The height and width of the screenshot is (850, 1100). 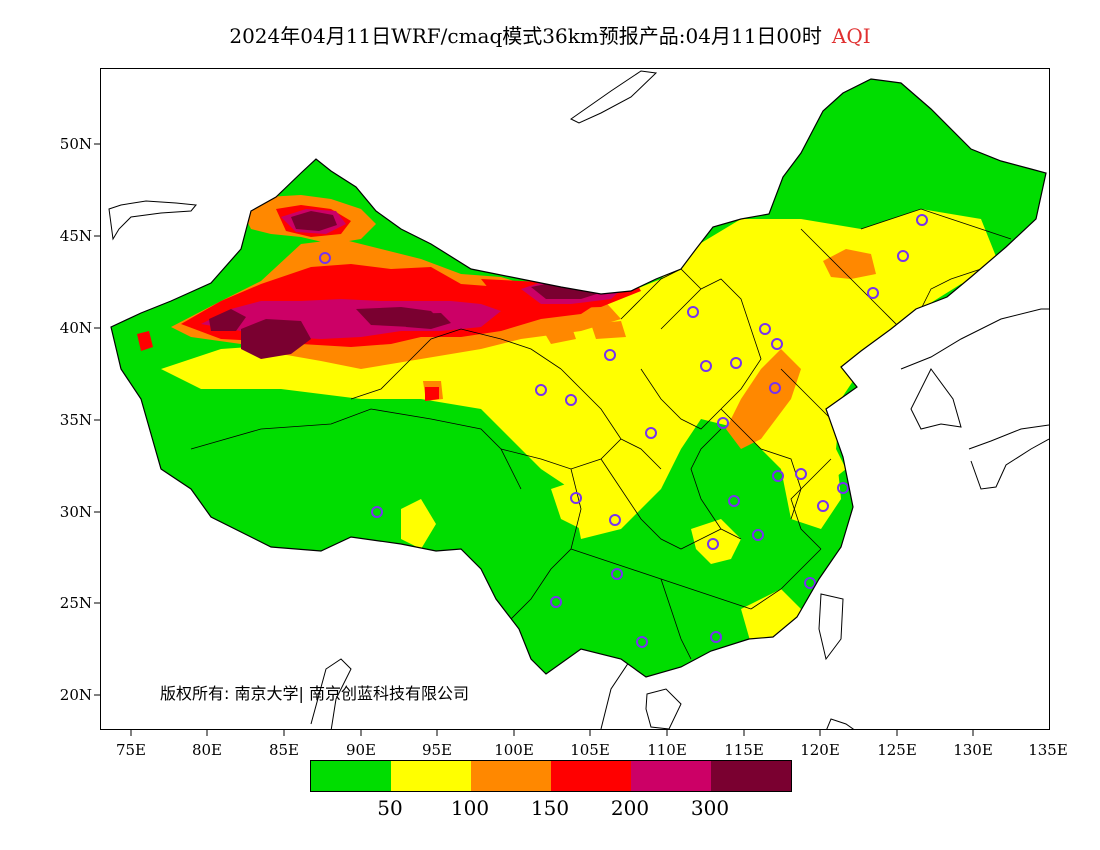 I want to click on lat-label: 20N, so click(x=76, y=695).